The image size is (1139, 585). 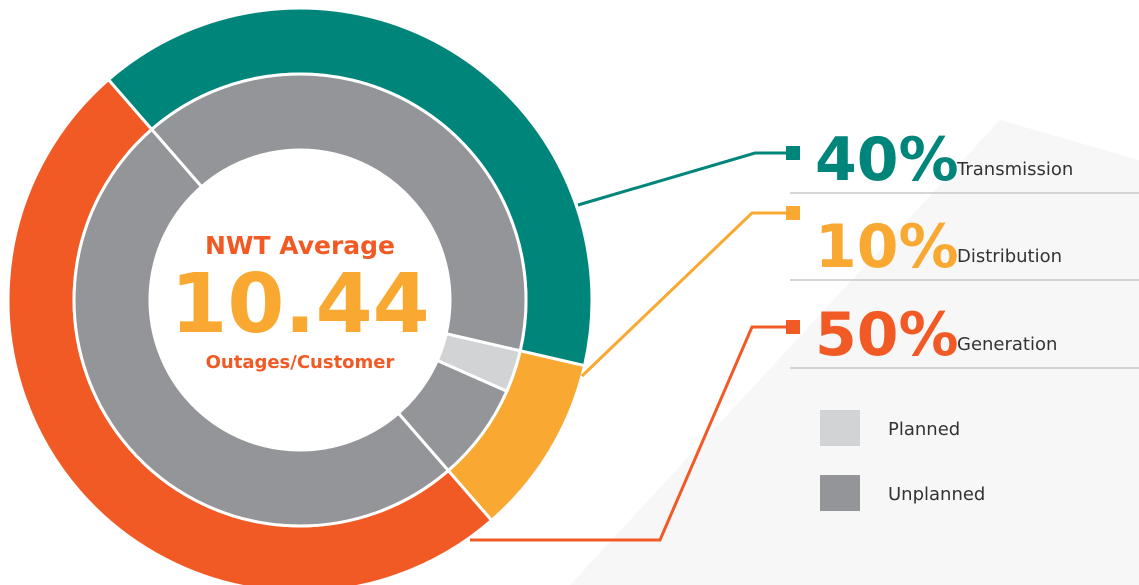 I want to click on legend-label: Unplanned, so click(x=936, y=494).